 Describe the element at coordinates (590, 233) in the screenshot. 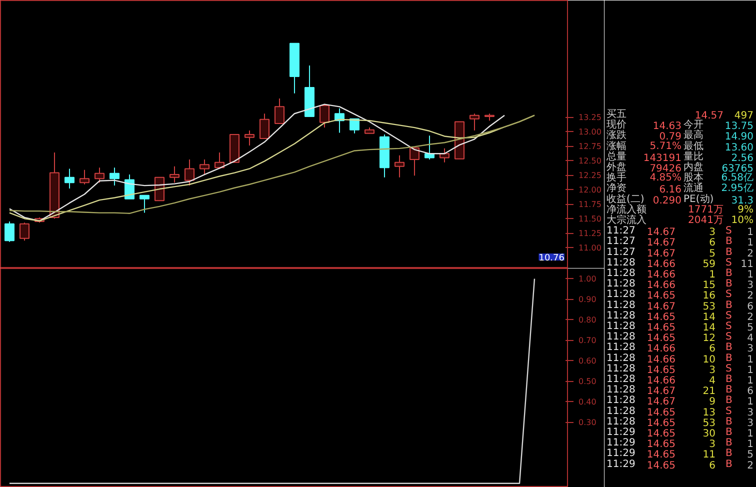

I see `y-tick-label: 11.25` at that location.